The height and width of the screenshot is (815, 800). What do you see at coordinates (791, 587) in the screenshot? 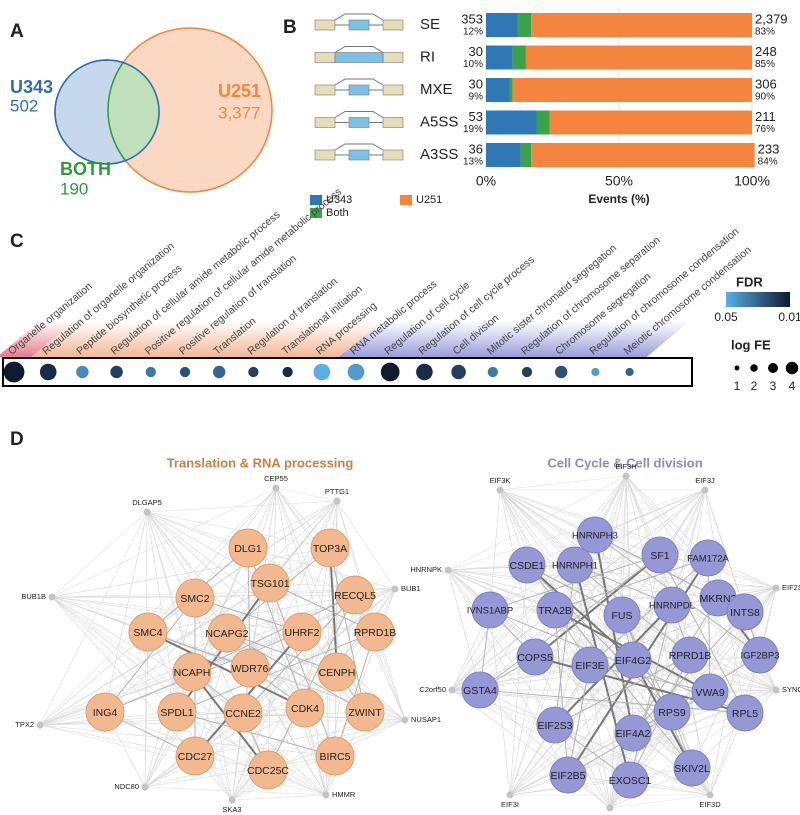
I see `peripheral-label: EIF2S2` at bounding box center [791, 587].